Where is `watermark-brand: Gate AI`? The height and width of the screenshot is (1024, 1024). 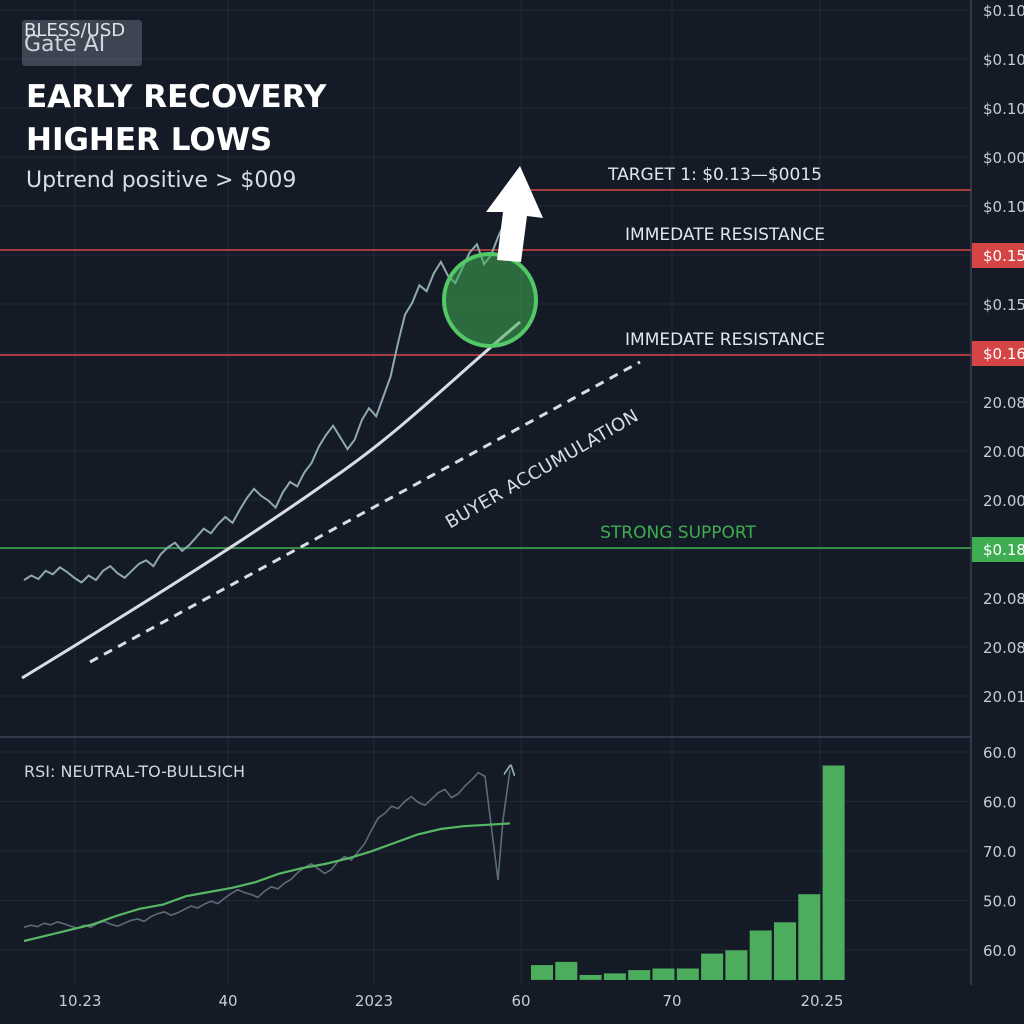 watermark-brand: Gate AI is located at coordinates (65, 44).